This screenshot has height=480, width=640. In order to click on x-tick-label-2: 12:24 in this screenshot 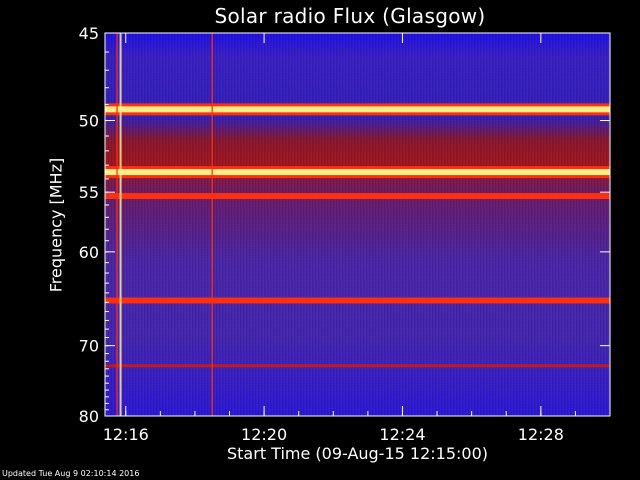, I will do `click(402, 434)`.